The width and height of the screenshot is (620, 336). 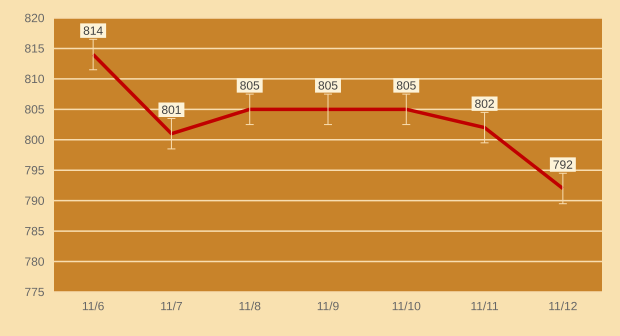 What do you see at coordinates (34, 18) in the screenshot?
I see `y-tick-label: 820` at bounding box center [34, 18].